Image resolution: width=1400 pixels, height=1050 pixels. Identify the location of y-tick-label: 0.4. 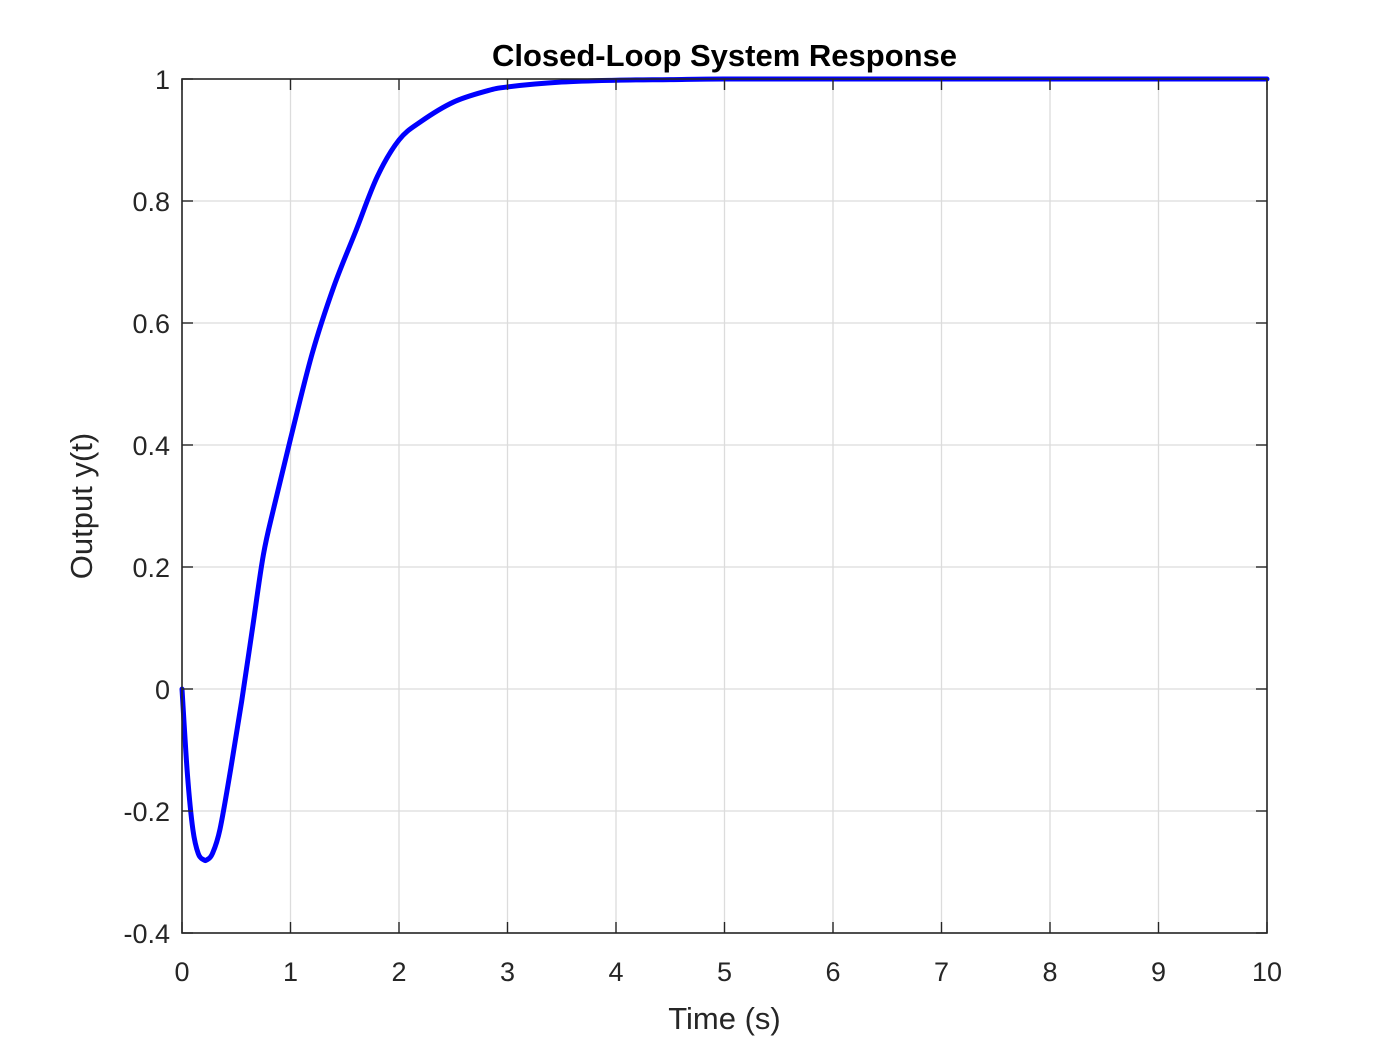
(151, 446).